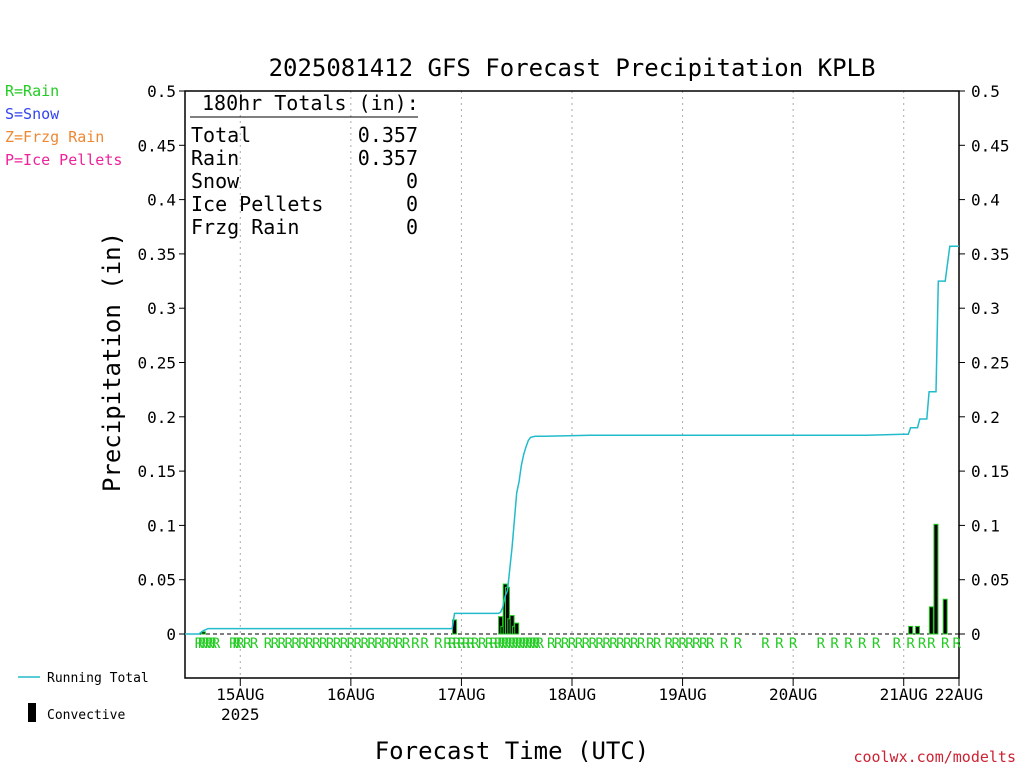 The image size is (1024, 768). Describe the element at coordinates (990, 363) in the screenshot. I see `y-tick-label-right: 0.25` at that location.